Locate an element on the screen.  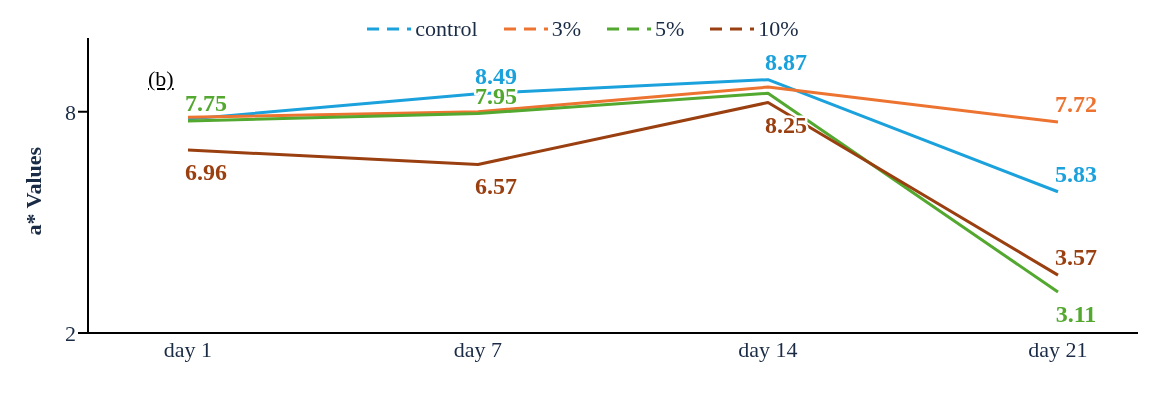
x-tick-label: day 7 is located at coordinates (478, 349).